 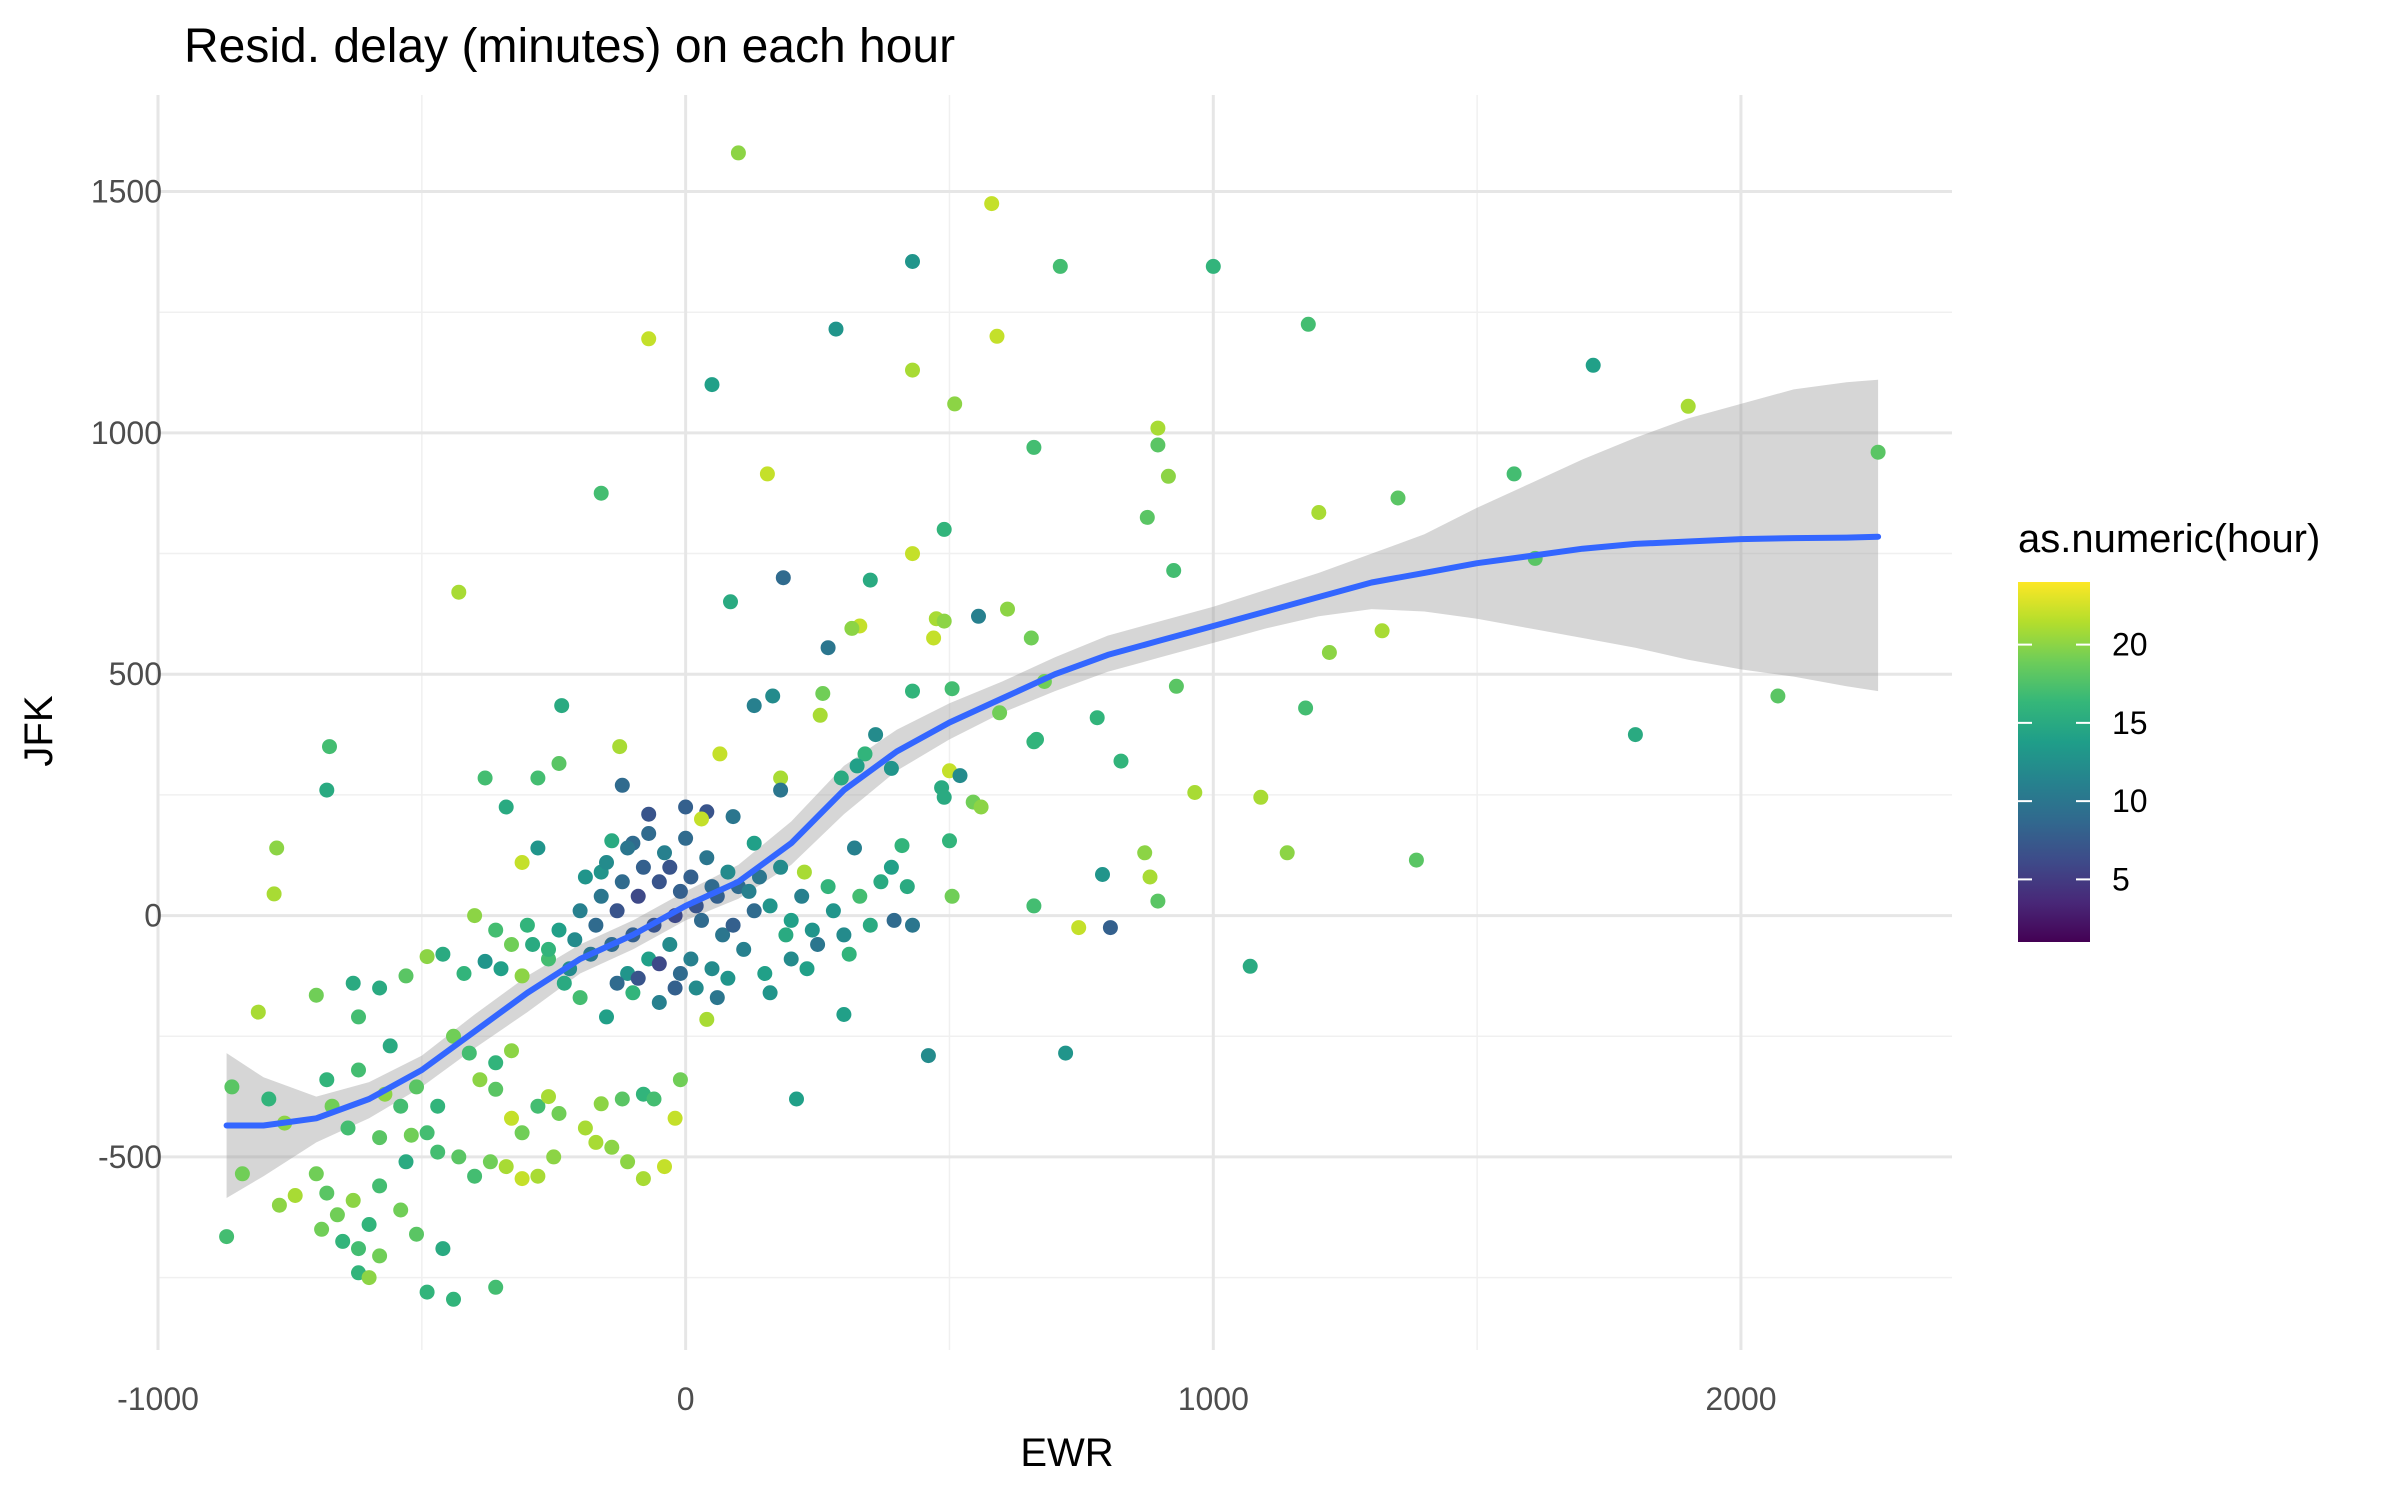 What do you see at coordinates (946, 1399) in the screenshot?
I see `x-axis-ticks: -1000 0 1000 2000` at bounding box center [946, 1399].